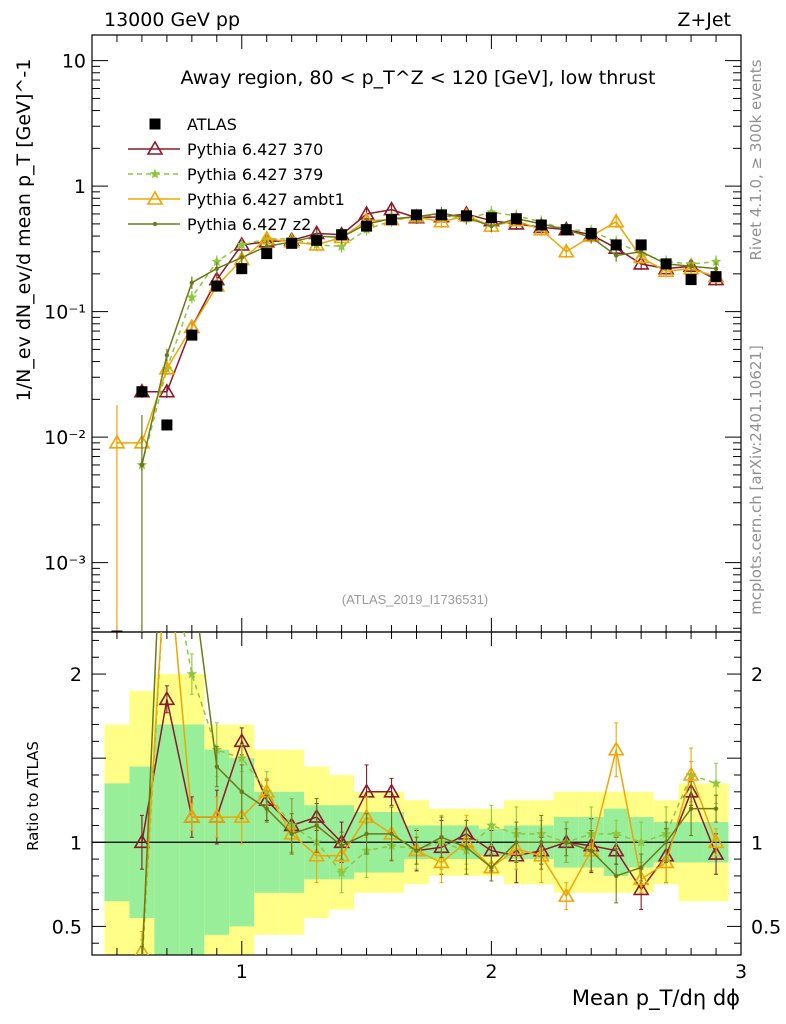 Image resolution: width=786 pixels, height=1024 pixels. Describe the element at coordinates (74, 62) in the screenshot. I see `y-tick-label: 10` at that location.